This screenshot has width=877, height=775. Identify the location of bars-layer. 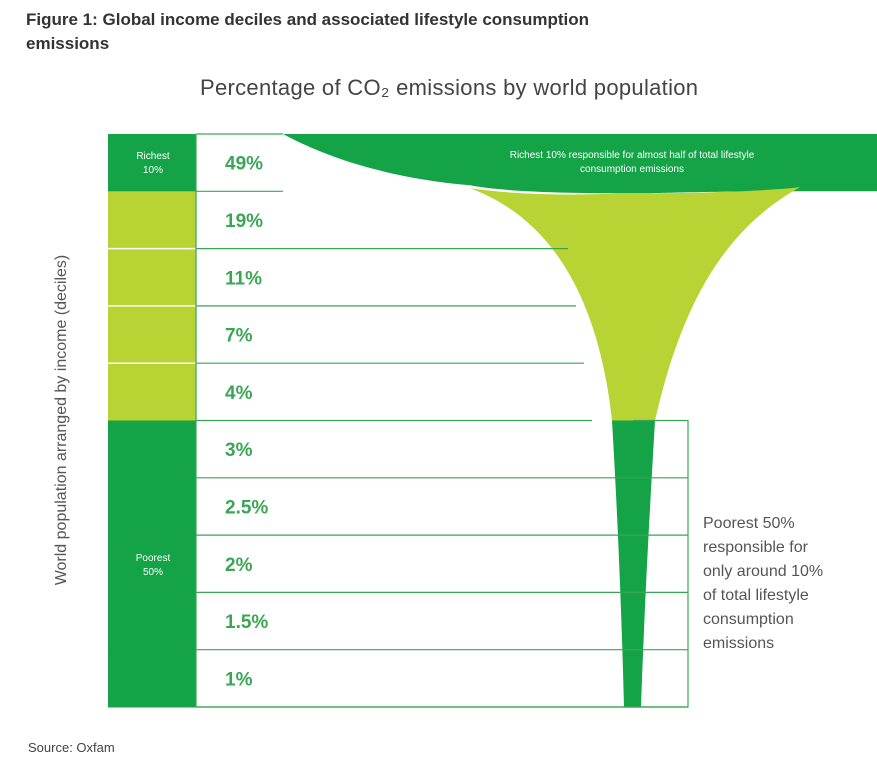
(152, 421).